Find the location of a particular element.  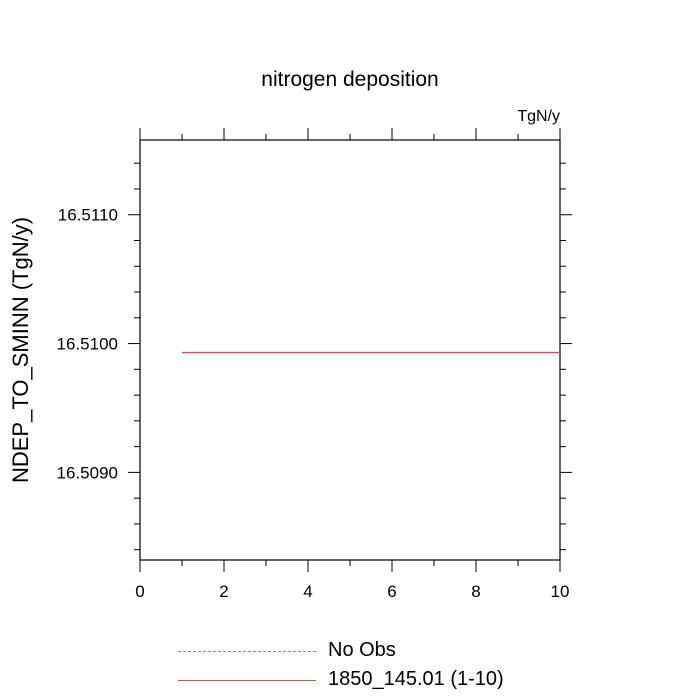

x-tick-label: 2 is located at coordinates (223, 591).